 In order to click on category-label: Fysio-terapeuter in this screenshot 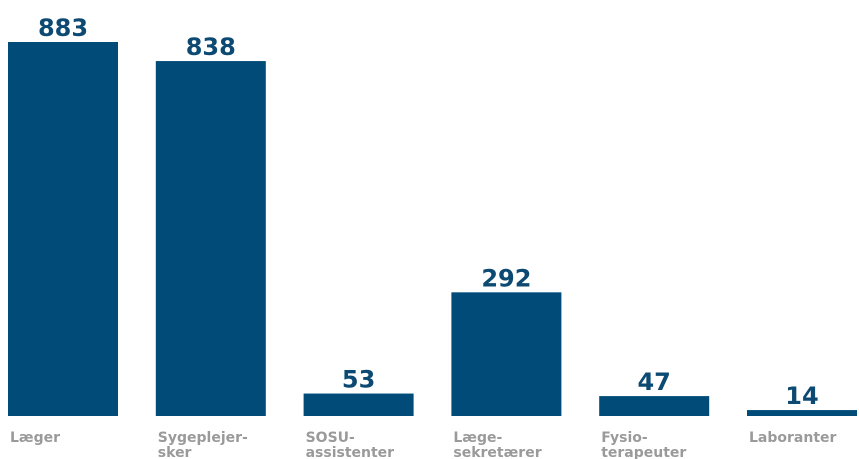, I will do `click(643, 444)`.